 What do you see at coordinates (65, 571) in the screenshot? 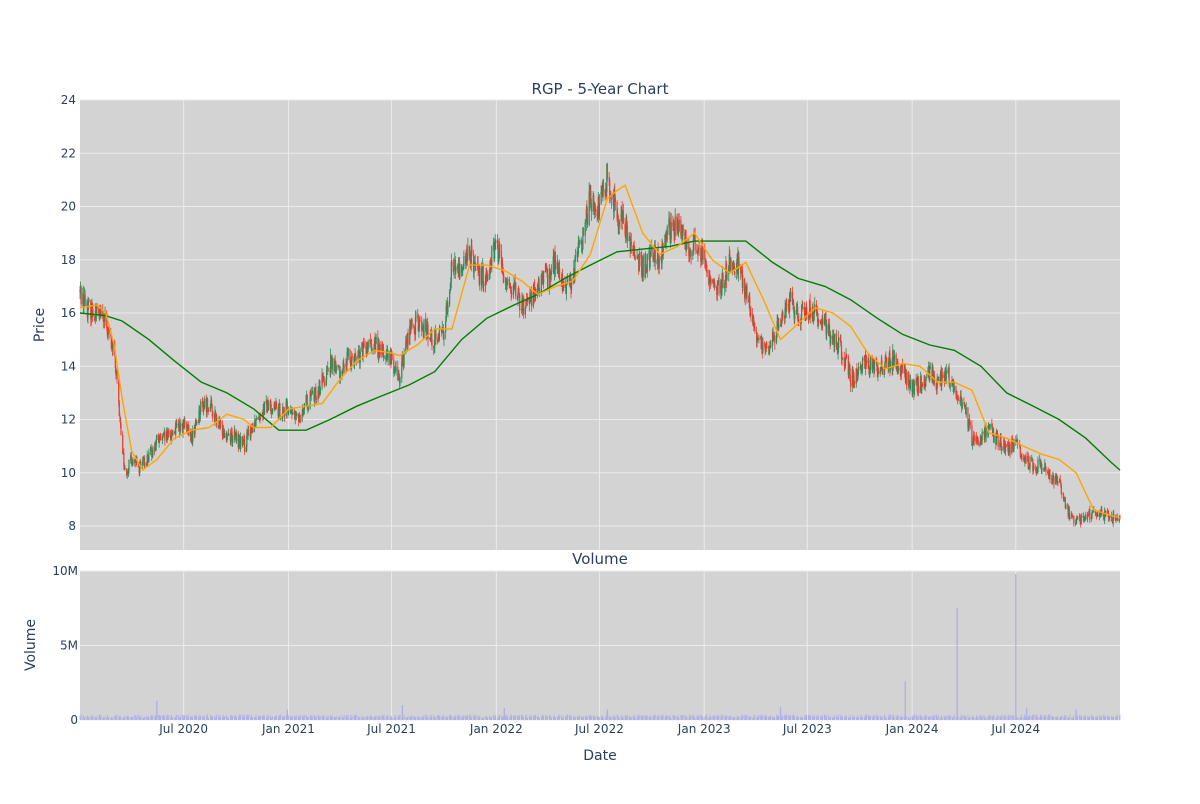
I see `volume-y-tick-label: 10M` at bounding box center [65, 571].